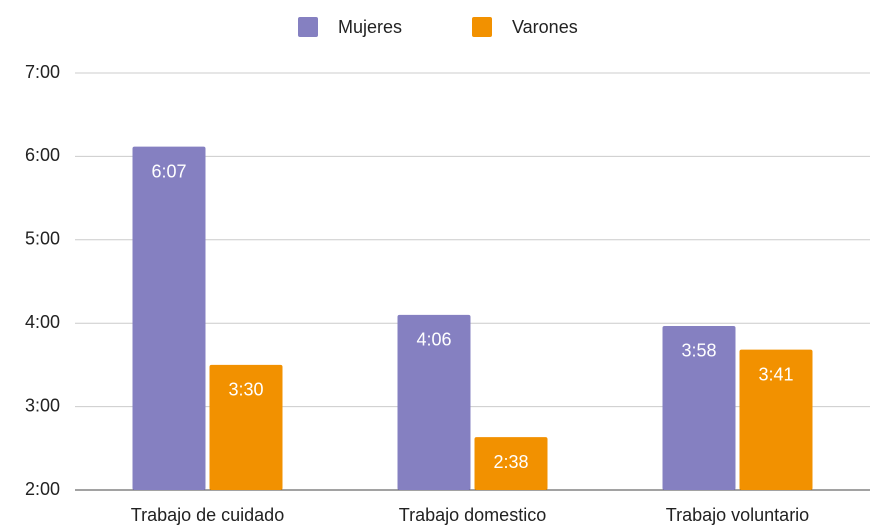 The width and height of the screenshot is (875, 526). What do you see at coordinates (545, 27) in the screenshot?
I see `legend-label: Varones` at bounding box center [545, 27].